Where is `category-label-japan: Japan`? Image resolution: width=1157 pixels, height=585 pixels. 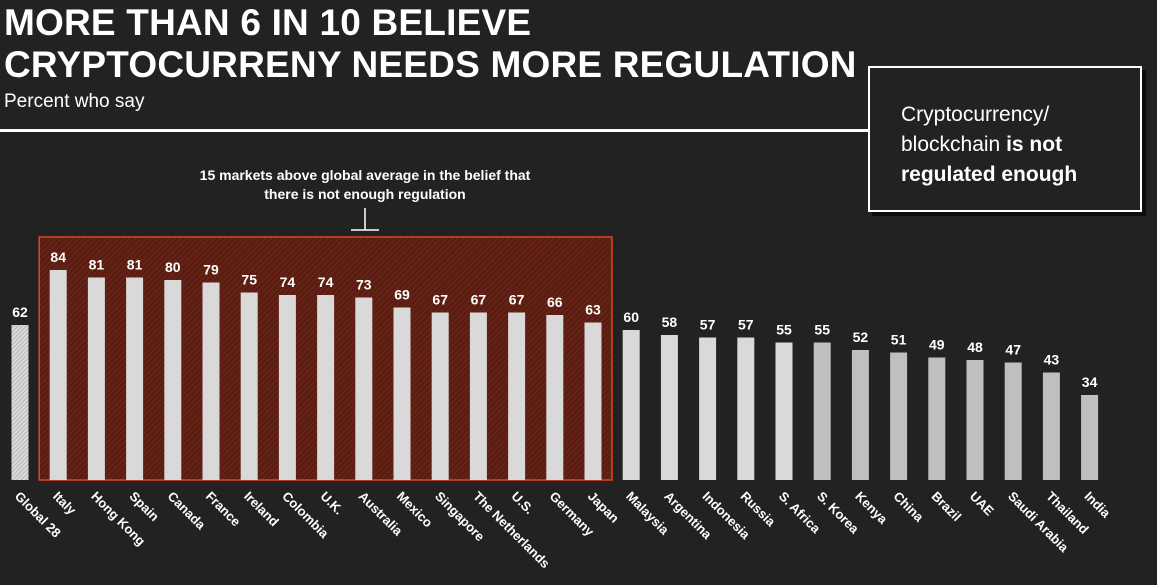
category-label-japan: Japan is located at coordinates (603, 507).